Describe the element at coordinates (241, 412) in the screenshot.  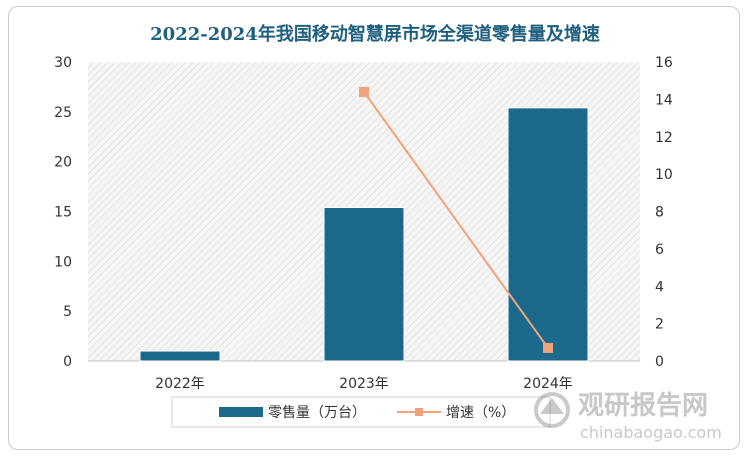
I see `legend-swatch-bar` at that location.